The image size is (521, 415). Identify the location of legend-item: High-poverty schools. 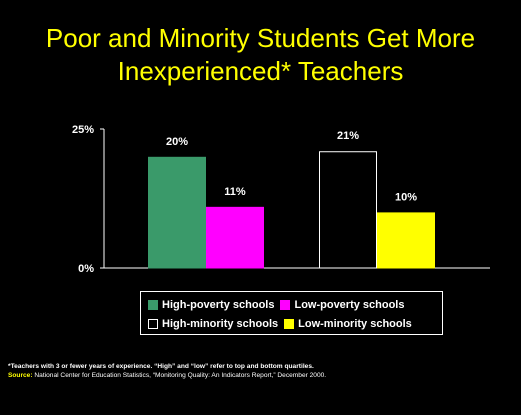
(211, 305).